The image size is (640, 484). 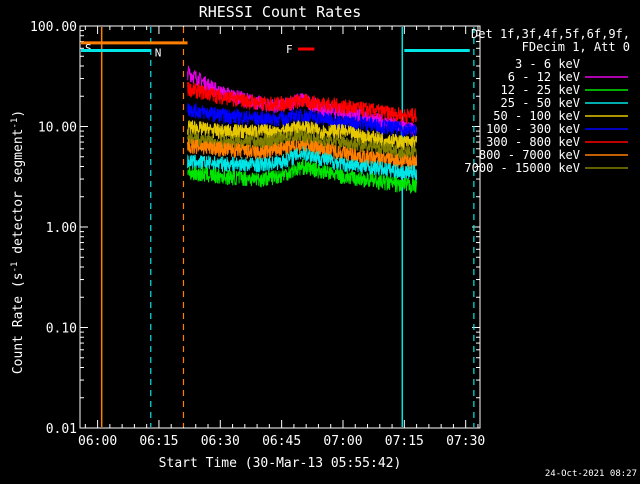 I want to click on legend-label: 50 - 100 keV, so click(x=536, y=116).